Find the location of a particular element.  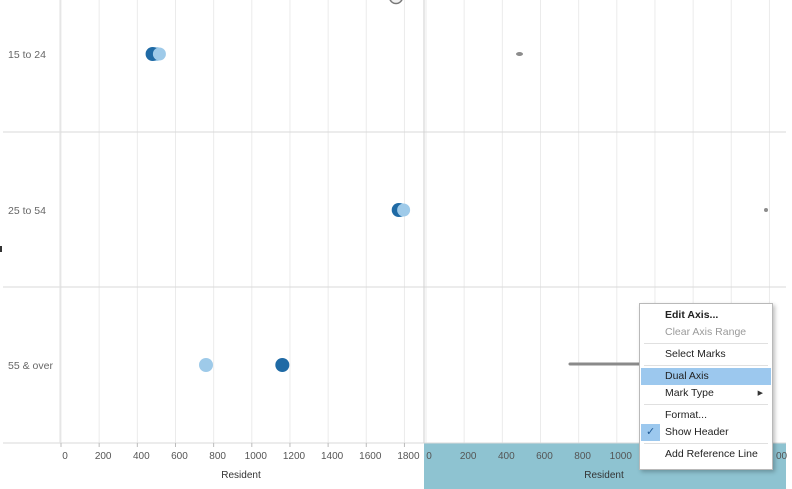

menu-item-label: Dual Axis is located at coordinates (687, 376).